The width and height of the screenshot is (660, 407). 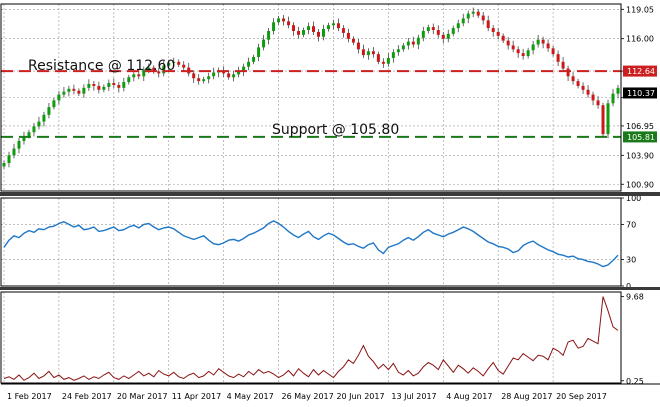 I want to click on date-tick-label: 20 Mar 2017, so click(x=142, y=396).